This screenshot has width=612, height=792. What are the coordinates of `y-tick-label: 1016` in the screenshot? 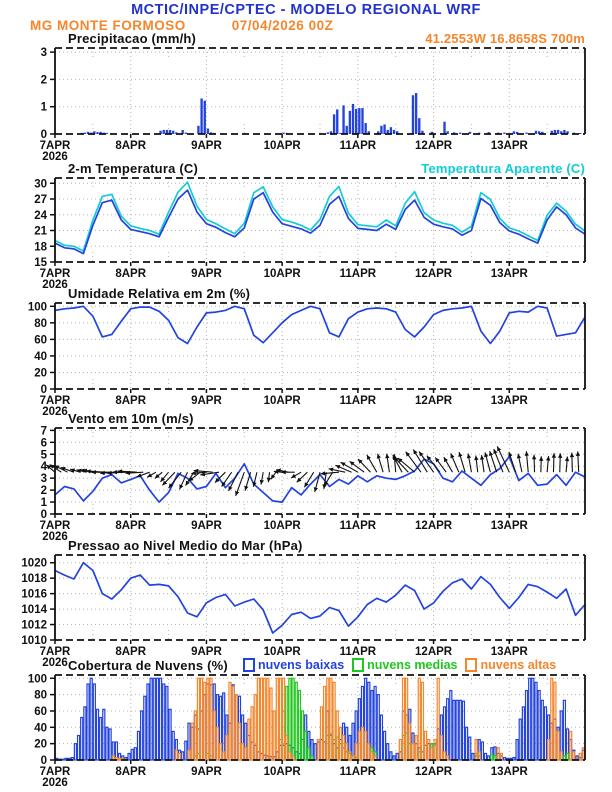 It's located at (34, 595).